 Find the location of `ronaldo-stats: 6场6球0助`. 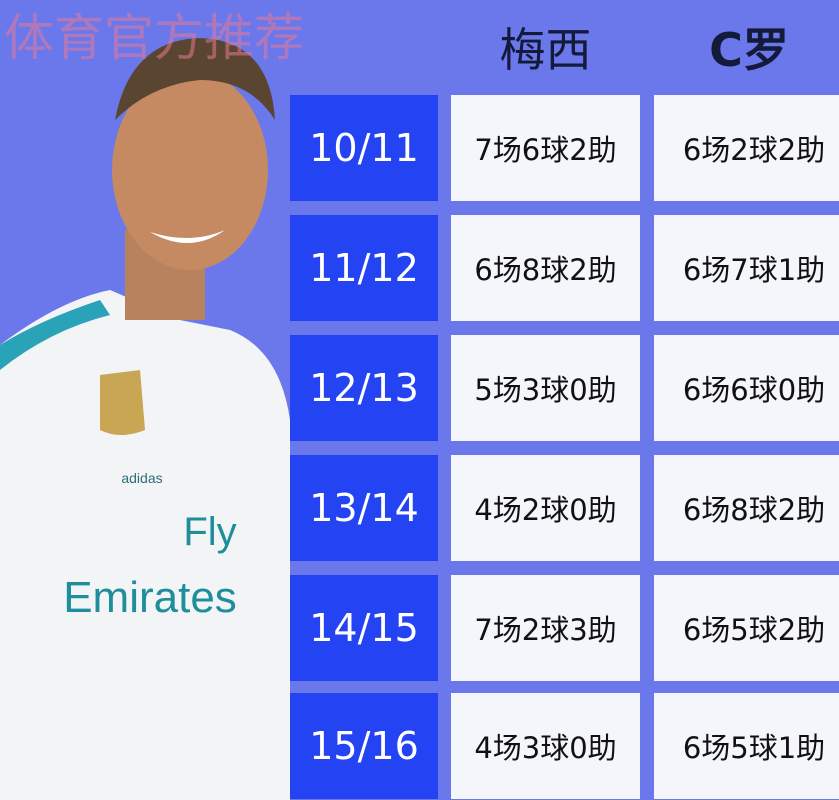

ronaldo-stats: 6场6球0助 is located at coordinates (746, 388).